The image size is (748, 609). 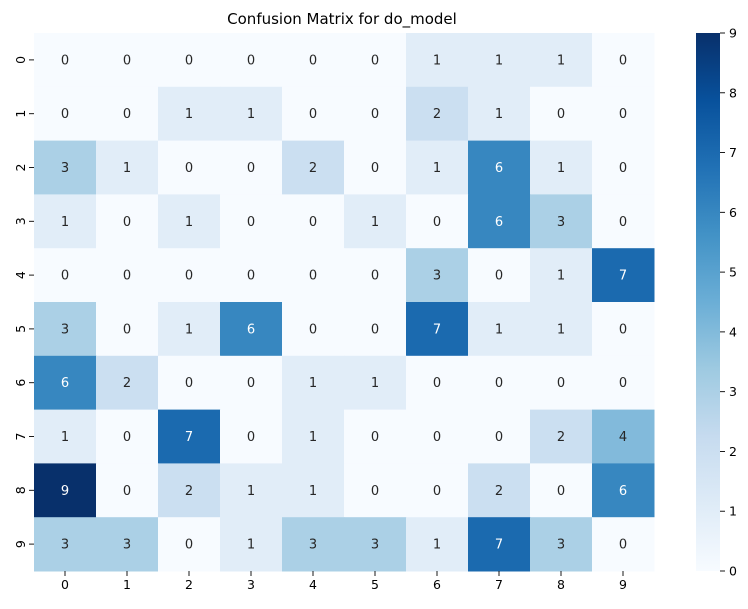 I want to click on y-tick-label: 7, so click(x=20, y=437).